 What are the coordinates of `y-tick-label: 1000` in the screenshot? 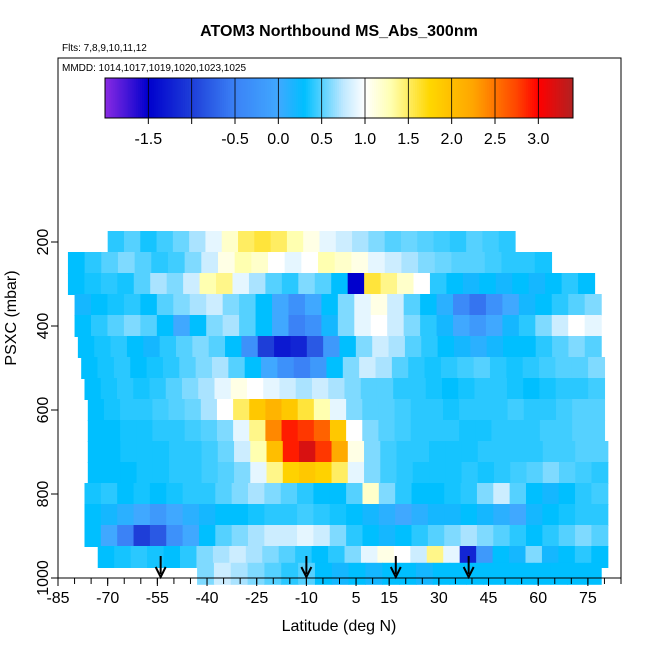 It's located at (43, 578).